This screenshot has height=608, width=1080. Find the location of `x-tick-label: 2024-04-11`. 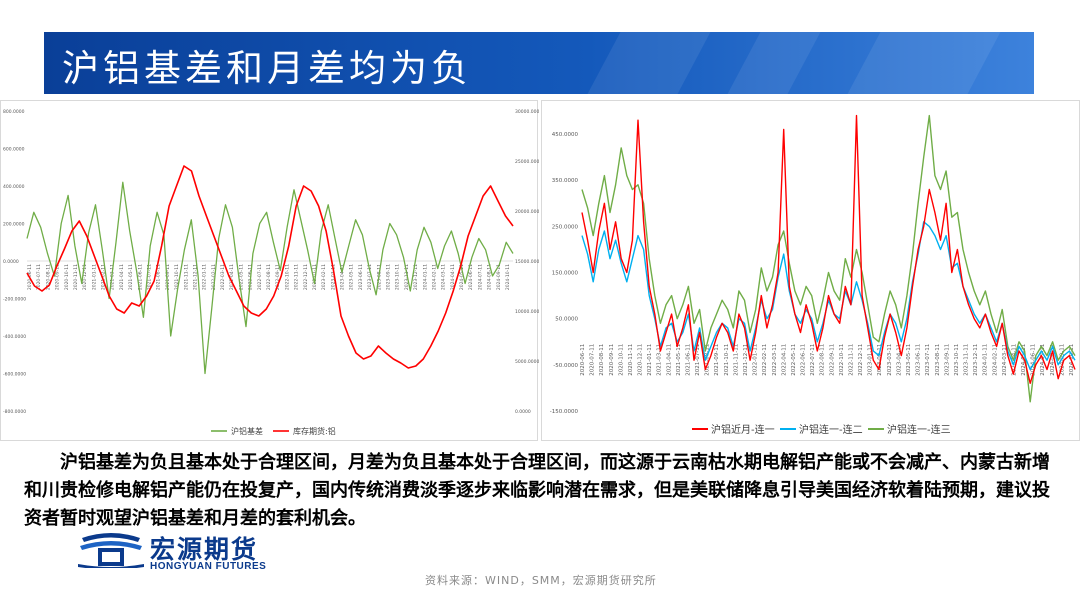

x-tick-label: 2024-04-11 is located at coordinates (453, 277).